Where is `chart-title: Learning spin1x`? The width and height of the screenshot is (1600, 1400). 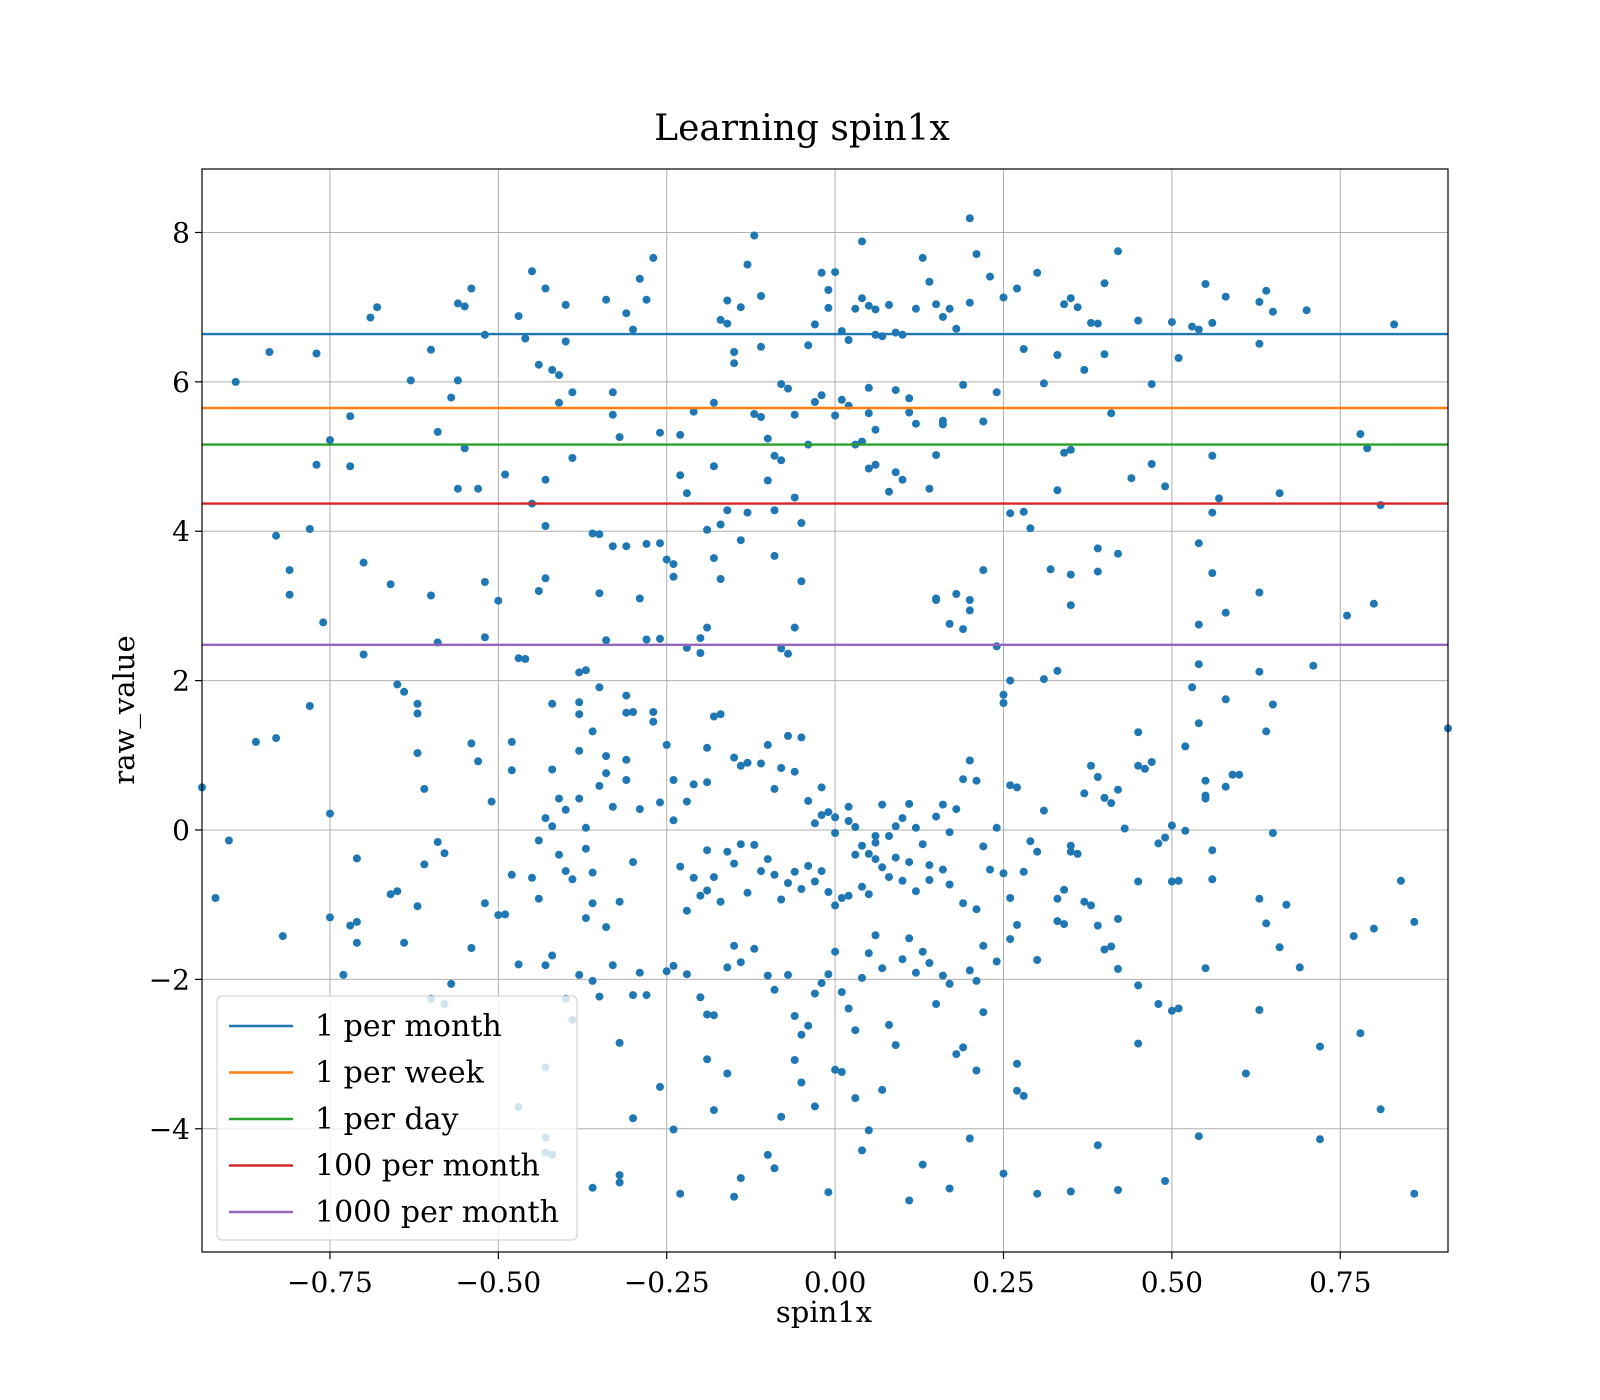
chart-title: Learning spin1x is located at coordinates (802, 128).